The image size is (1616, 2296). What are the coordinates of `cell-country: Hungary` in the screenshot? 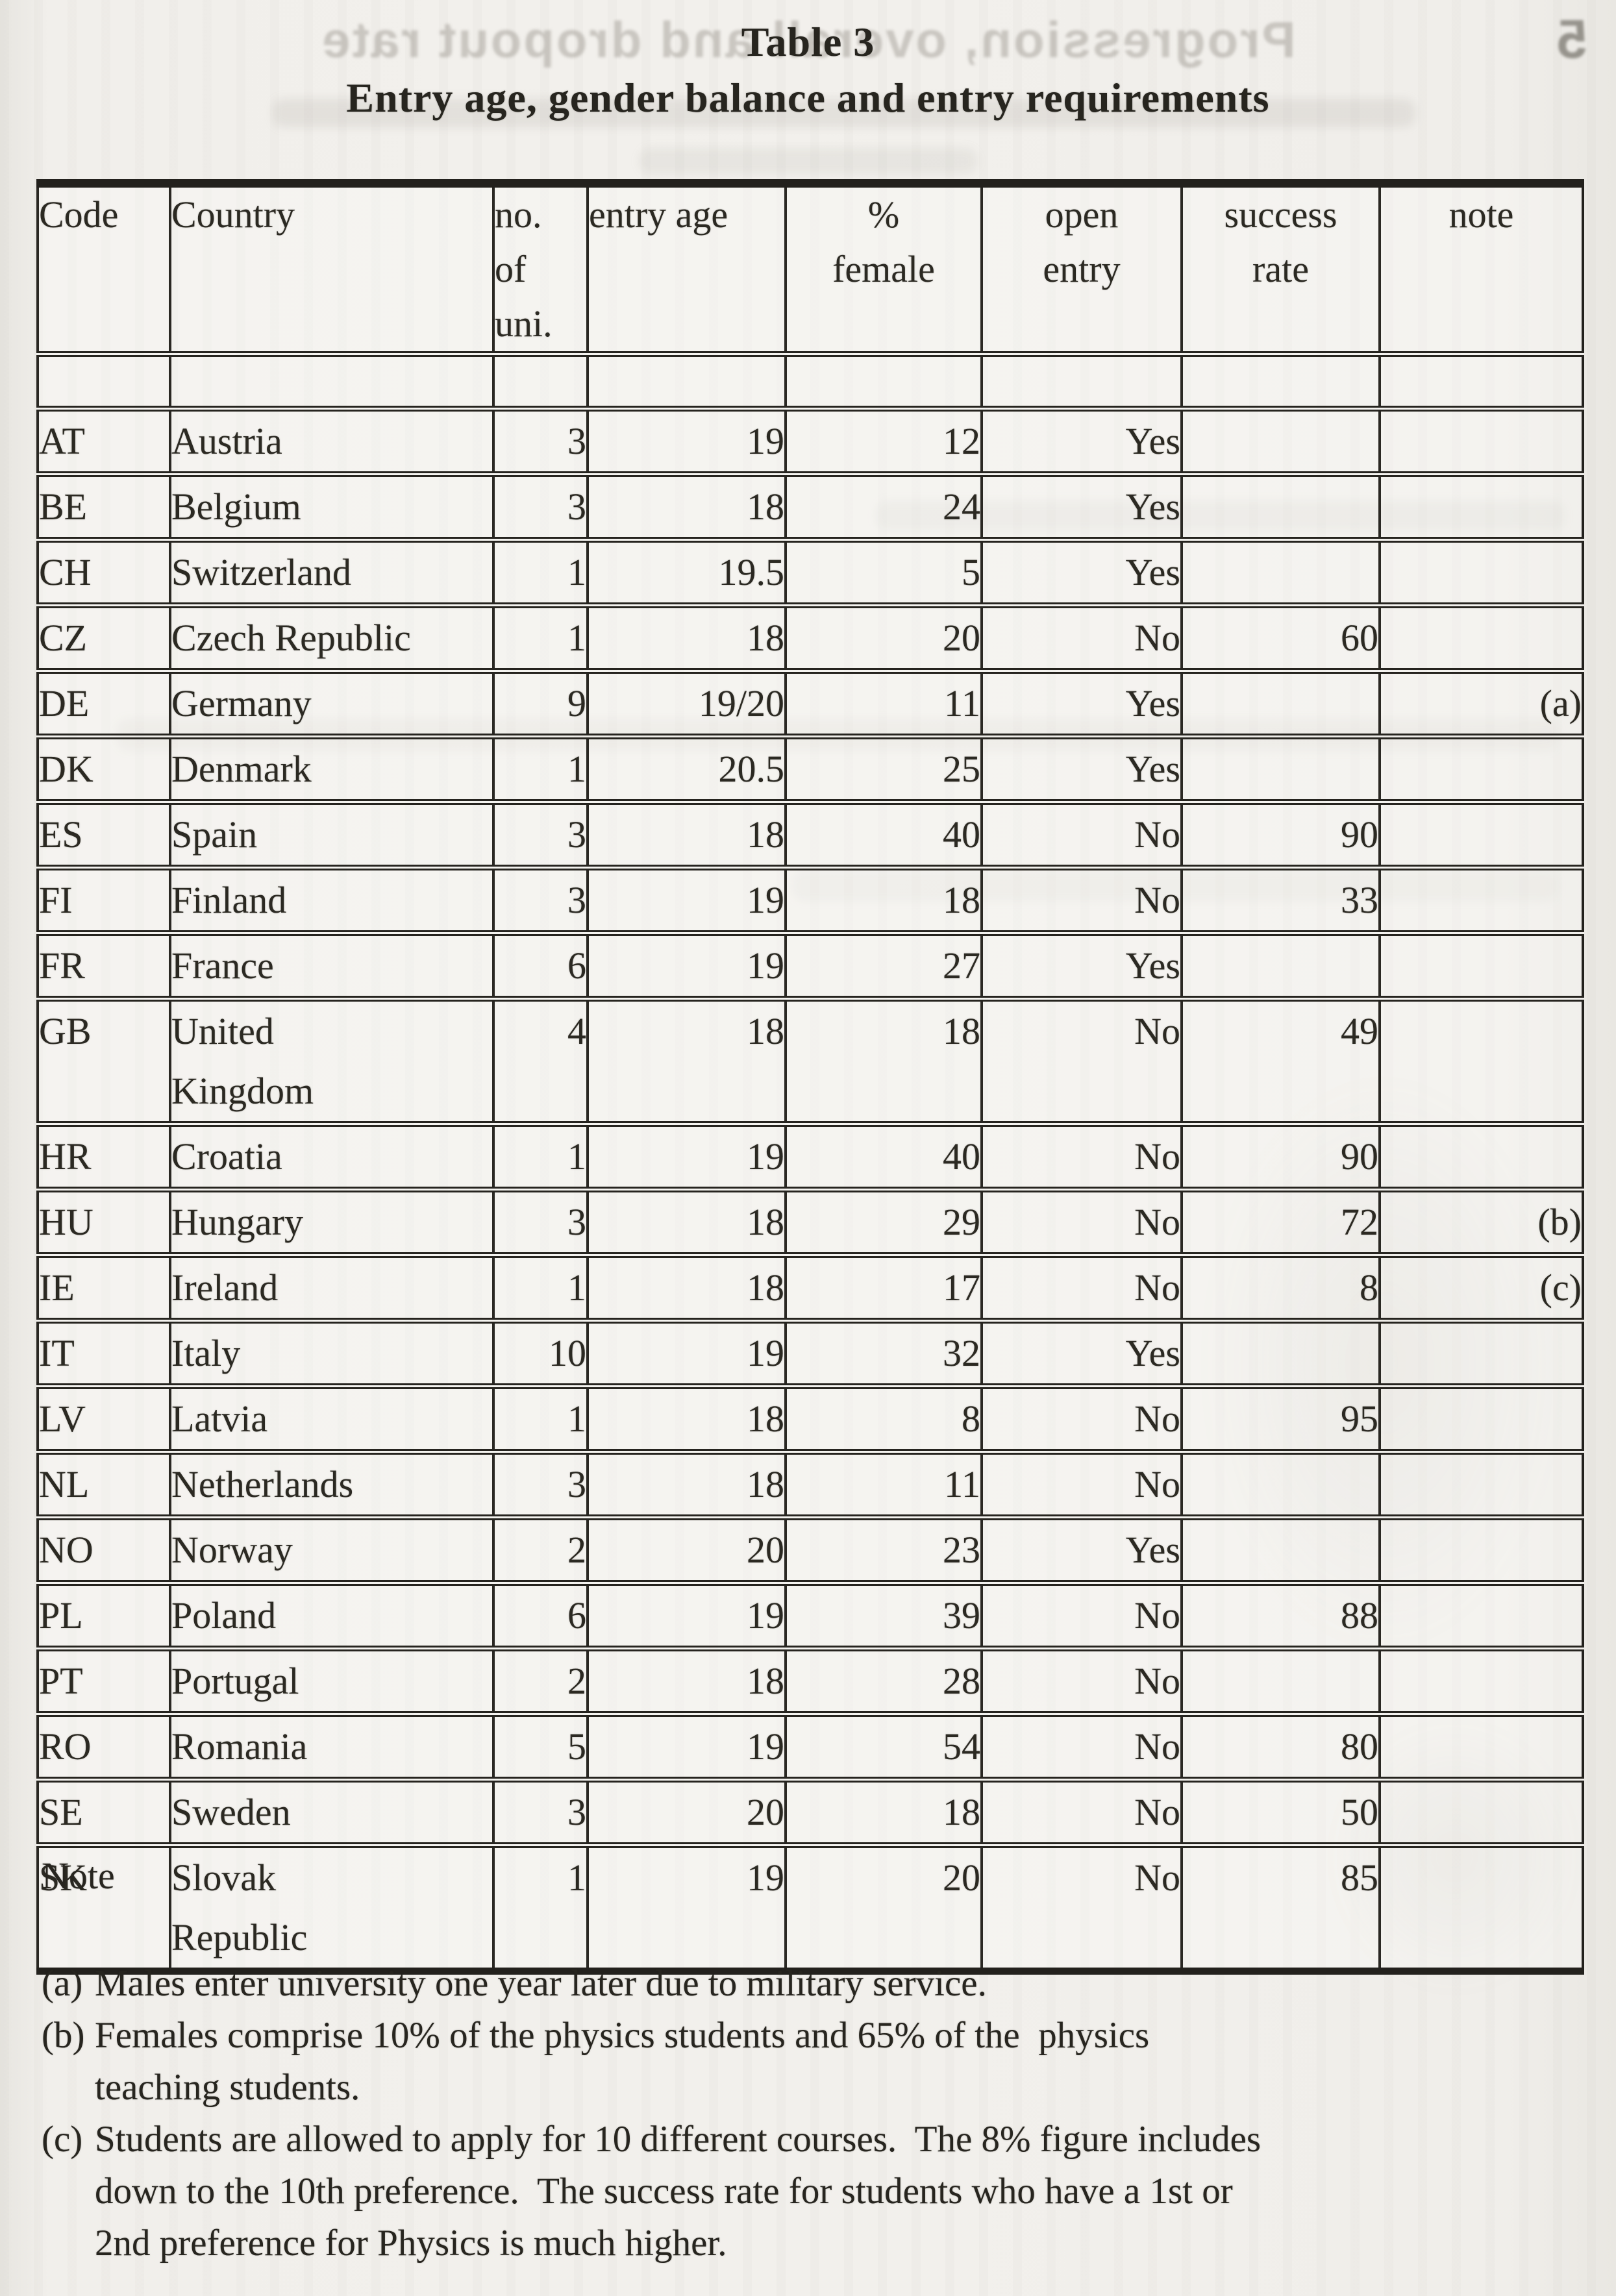 It's located at (331, 1222).